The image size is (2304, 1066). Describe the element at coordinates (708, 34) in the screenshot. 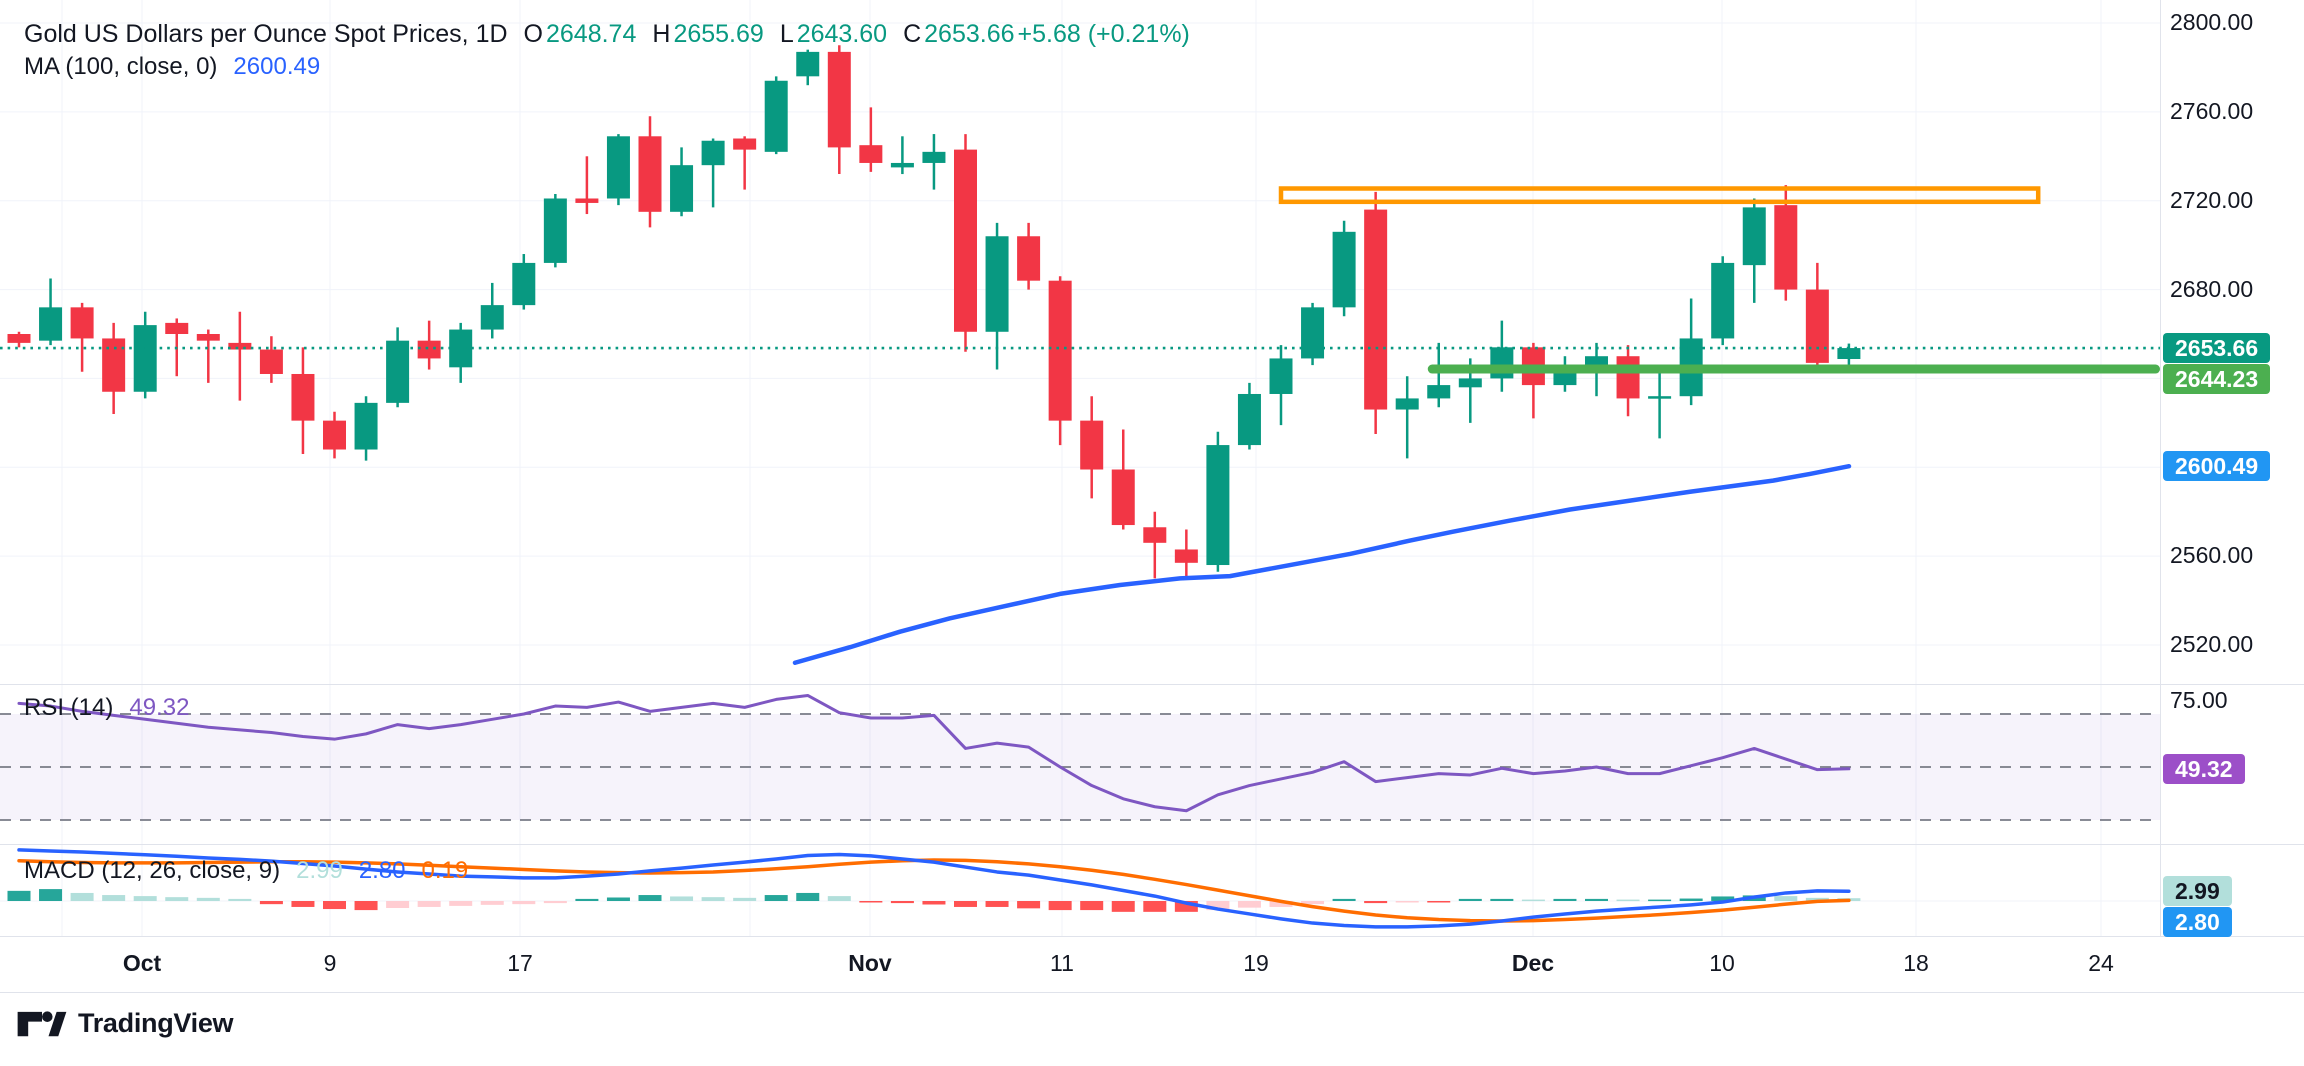

I see `ohlc-high: H 2655.69` at that location.